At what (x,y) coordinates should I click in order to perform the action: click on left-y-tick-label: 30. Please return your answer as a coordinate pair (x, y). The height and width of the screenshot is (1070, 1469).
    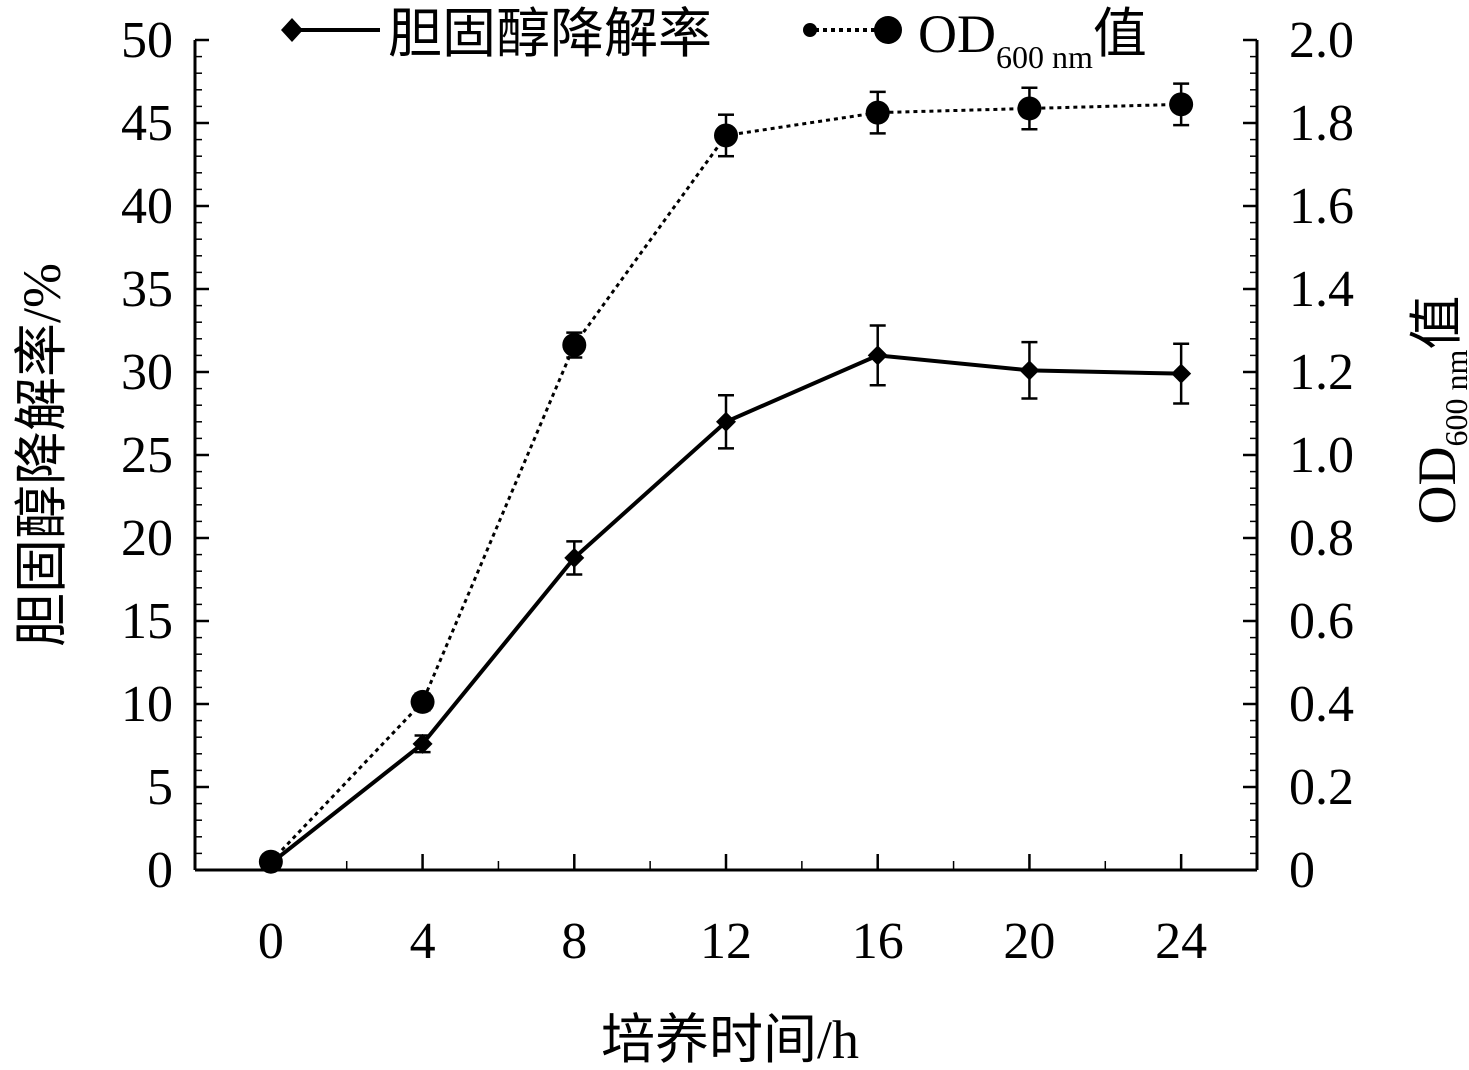
    Looking at the image, I should click on (147, 372).